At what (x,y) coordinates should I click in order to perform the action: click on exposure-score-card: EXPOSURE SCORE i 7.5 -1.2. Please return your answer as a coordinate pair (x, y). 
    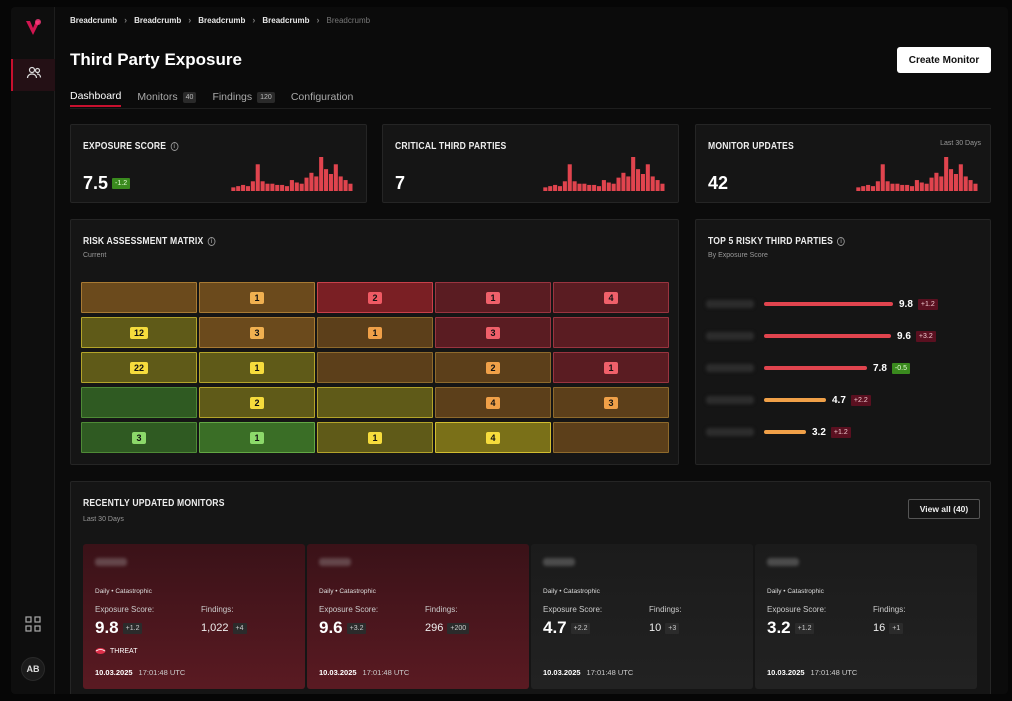
    Looking at the image, I should click on (218, 163).